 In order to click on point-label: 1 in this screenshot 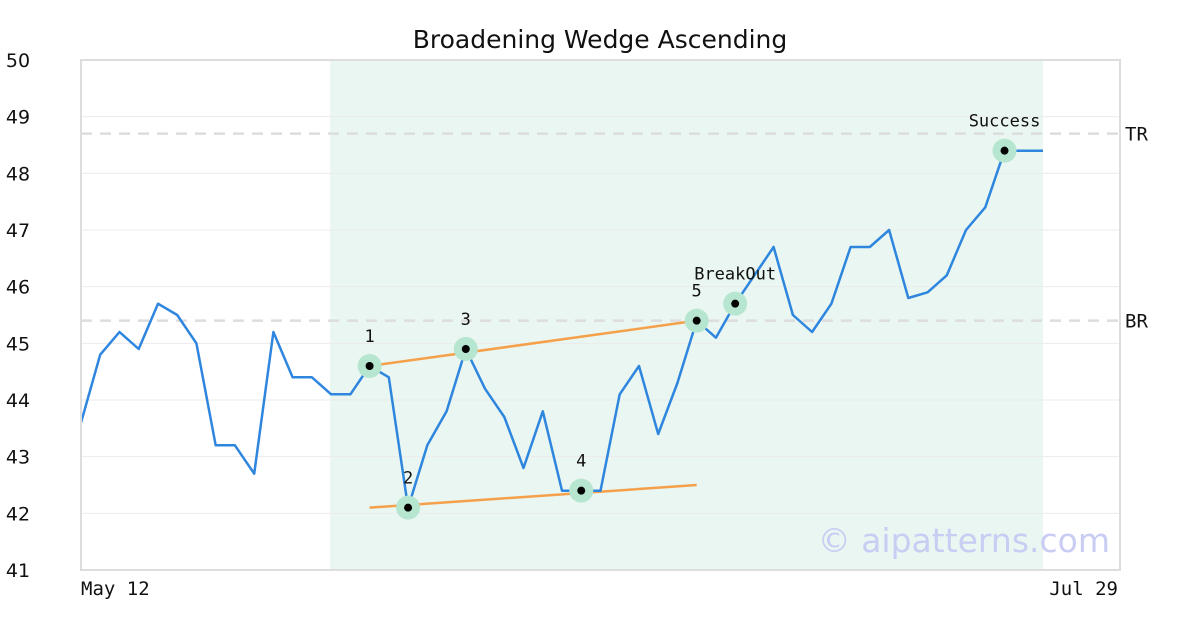, I will do `click(369, 337)`.